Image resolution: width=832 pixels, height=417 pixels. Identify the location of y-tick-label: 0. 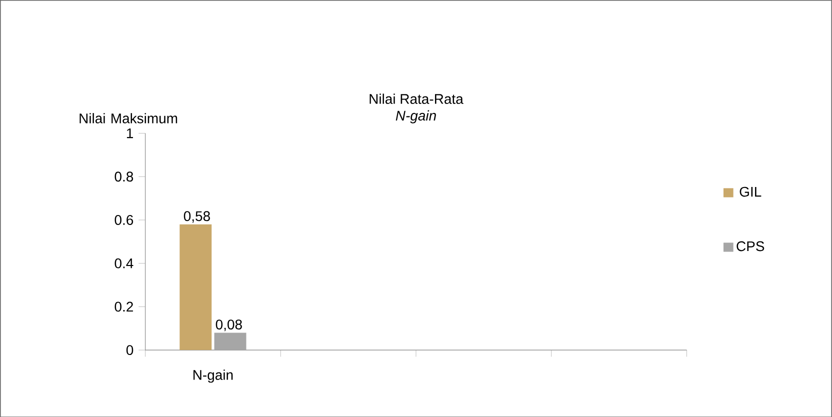
(130, 349).